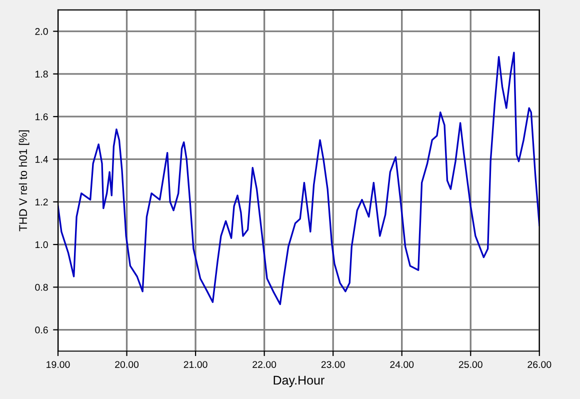  Describe the element at coordinates (540, 364) in the screenshot. I see `x-tick-label: 26.00` at that location.